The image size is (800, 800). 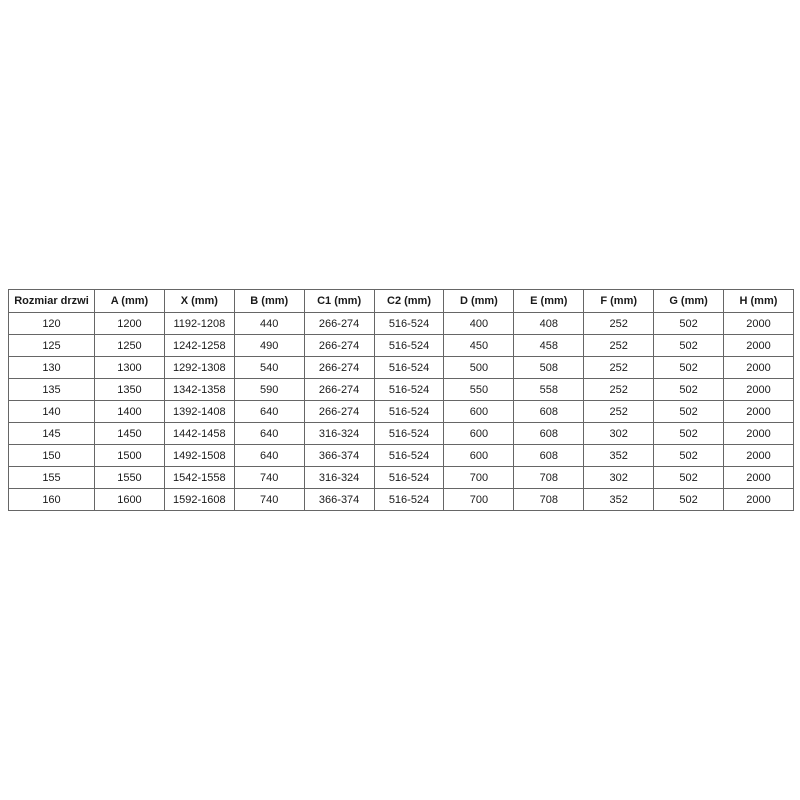 I want to click on column-header: A (mm), so click(x=129, y=301).